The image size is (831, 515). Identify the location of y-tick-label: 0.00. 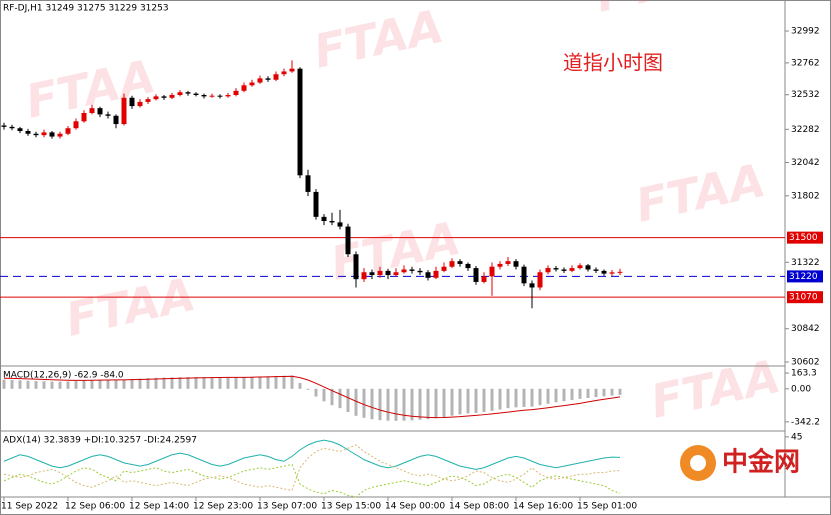
(801, 389).